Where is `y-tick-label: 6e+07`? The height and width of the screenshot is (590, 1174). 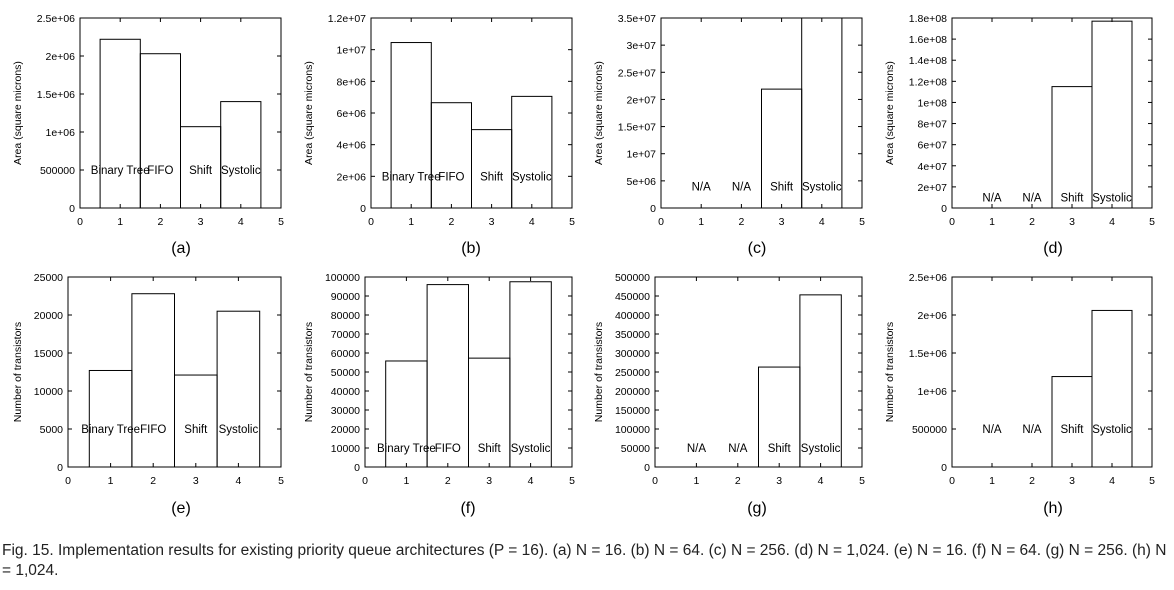
y-tick-label: 6e+07 is located at coordinates (933, 146).